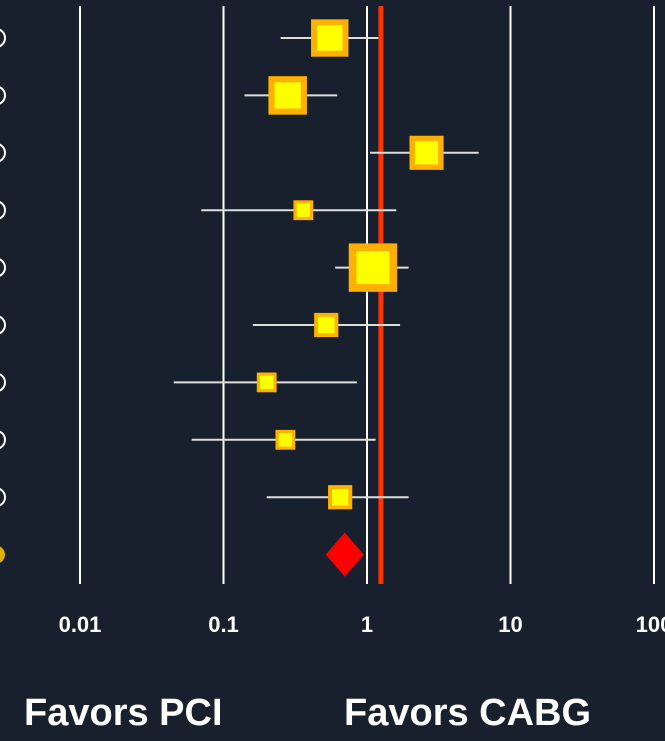 Image resolution: width=665 pixels, height=741 pixels. What do you see at coordinates (510, 624) in the screenshot?
I see `x-tick-label: 10` at bounding box center [510, 624].